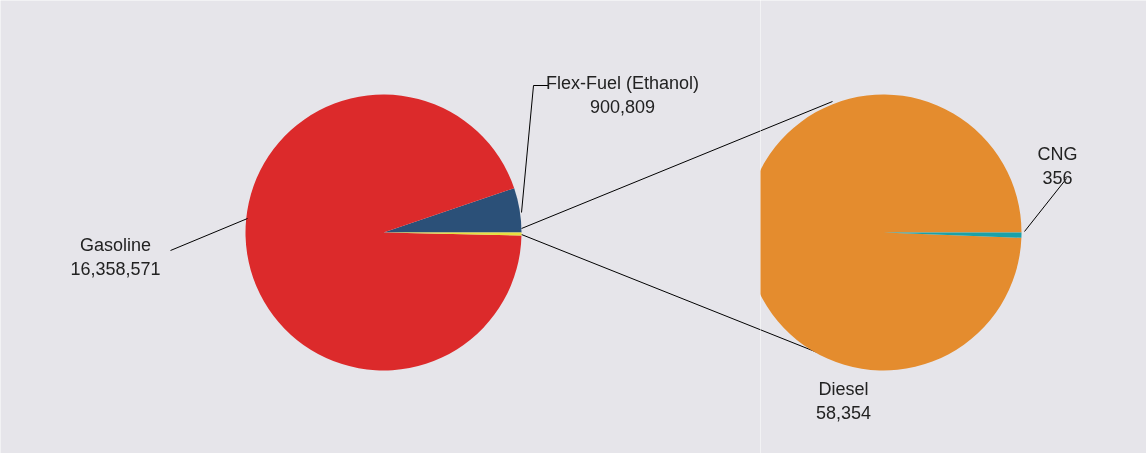 This screenshot has width=1146, height=453. Describe the element at coordinates (1057, 177) in the screenshot. I see `data-label: 356` at that location.